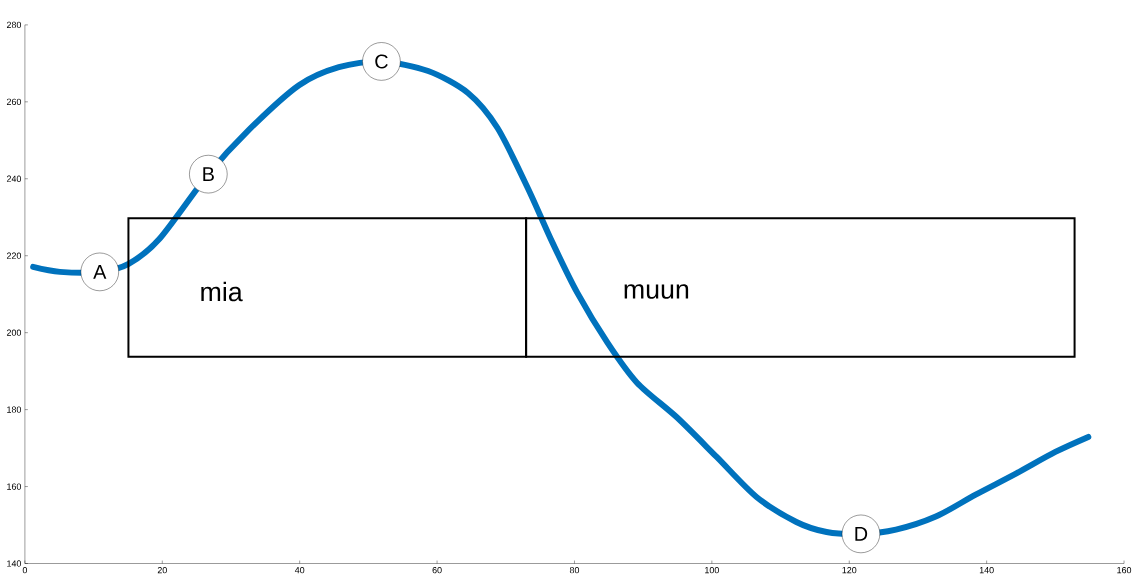 The width and height of the screenshot is (1135, 575). I want to click on x-tick-label: 160, so click(1124, 570).